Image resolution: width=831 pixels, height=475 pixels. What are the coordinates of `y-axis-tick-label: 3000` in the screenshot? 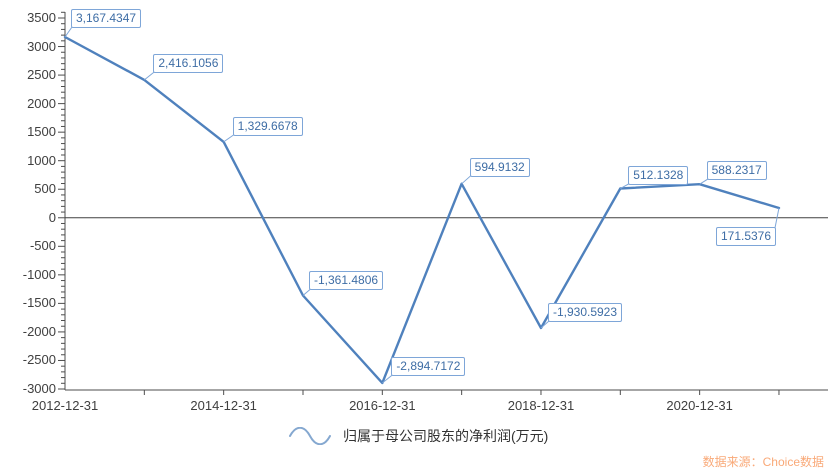 It's located at (41, 46).